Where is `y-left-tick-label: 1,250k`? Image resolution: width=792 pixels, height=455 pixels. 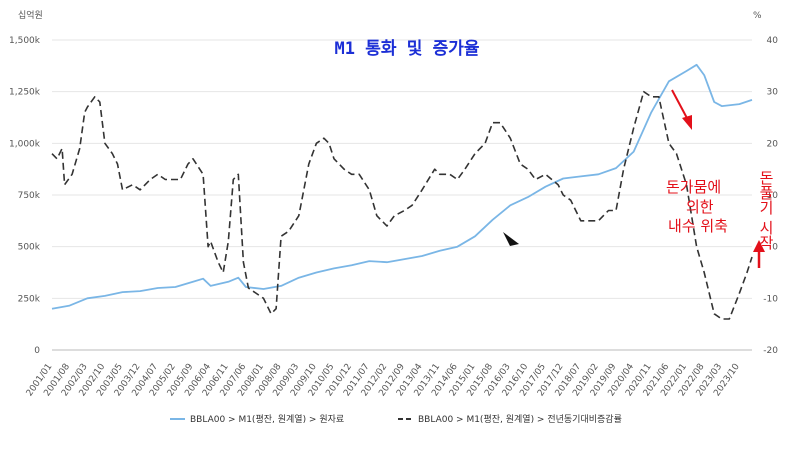 y-left-tick-label: 1,250k is located at coordinates (25, 93).